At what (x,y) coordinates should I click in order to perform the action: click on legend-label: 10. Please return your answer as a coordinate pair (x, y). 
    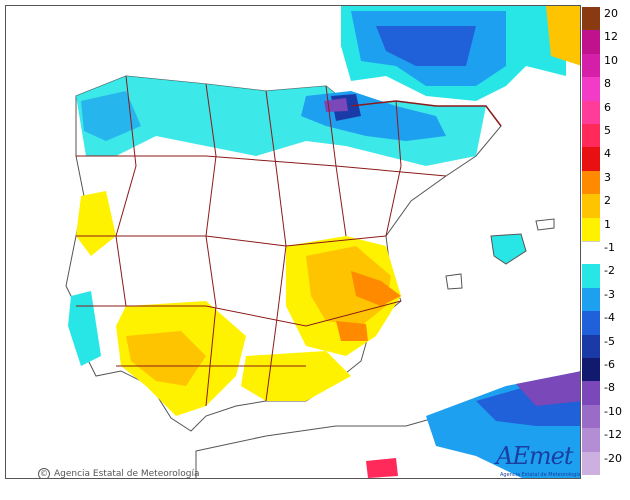
    Looking at the image, I should click on (611, 60).